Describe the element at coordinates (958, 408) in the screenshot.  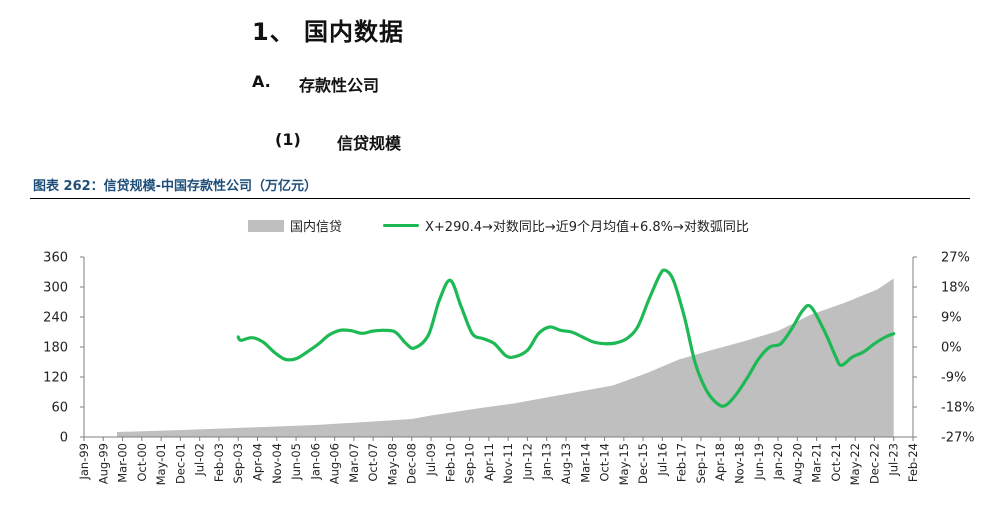
I see `right-tick-label: -18%` at that location.